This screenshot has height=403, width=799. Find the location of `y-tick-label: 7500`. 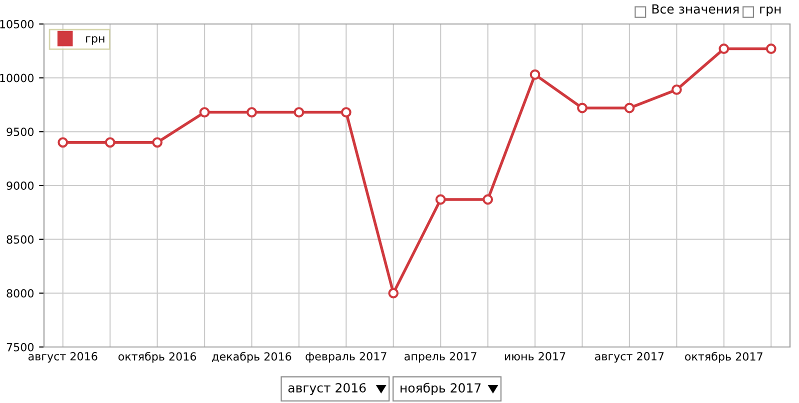

y-tick-label: 7500 is located at coordinates (20, 347).